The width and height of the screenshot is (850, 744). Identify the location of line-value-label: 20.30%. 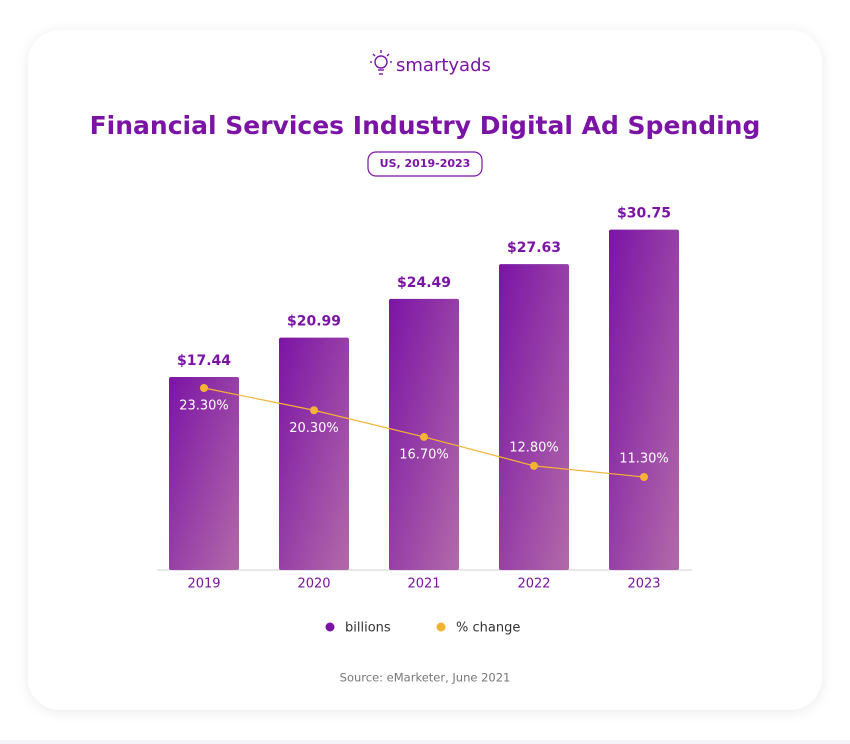
(314, 428).